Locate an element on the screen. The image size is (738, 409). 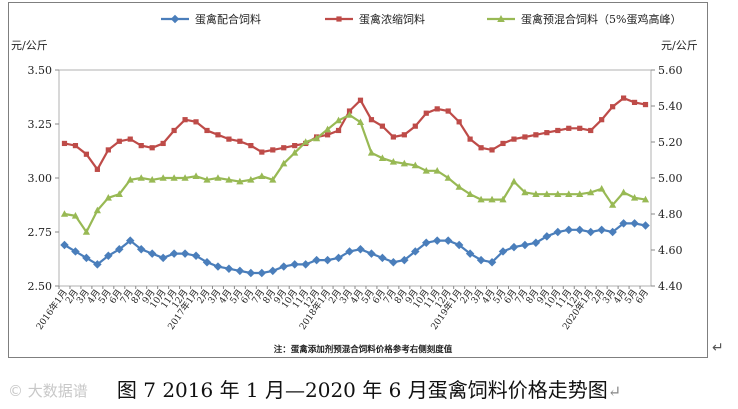
y-left-unit: 元/公斤 is located at coordinates (29, 45).